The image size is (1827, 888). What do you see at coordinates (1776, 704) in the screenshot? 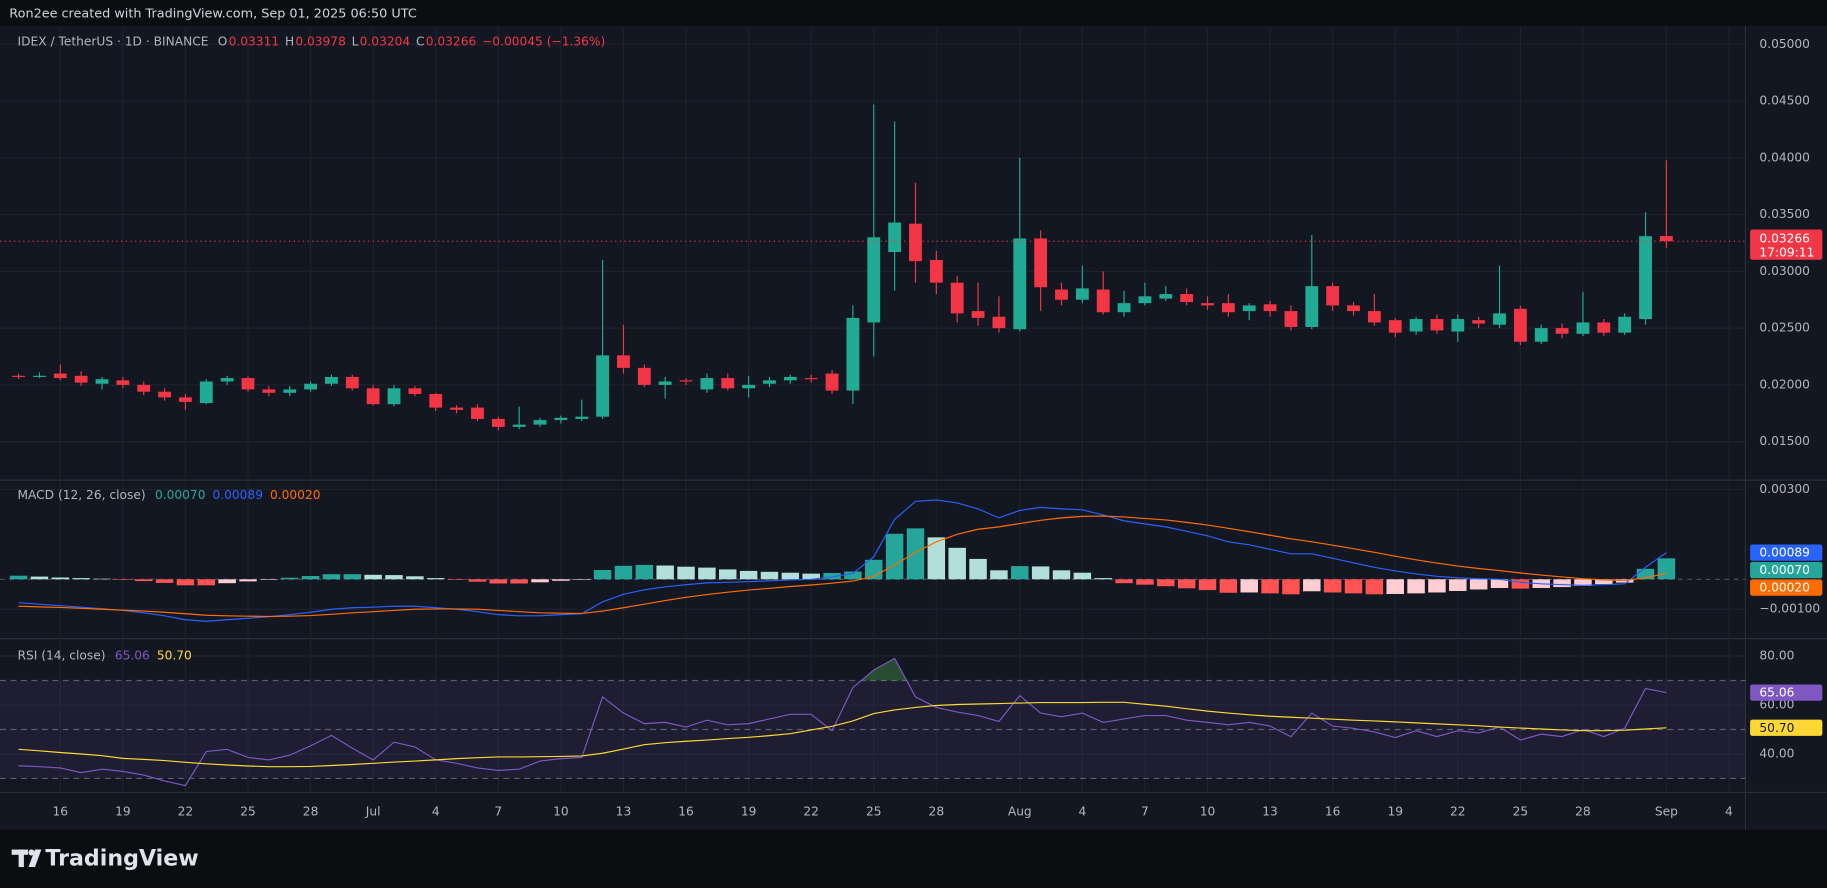
I see `y-tick-label: 60.00` at bounding box center [1776, 704].